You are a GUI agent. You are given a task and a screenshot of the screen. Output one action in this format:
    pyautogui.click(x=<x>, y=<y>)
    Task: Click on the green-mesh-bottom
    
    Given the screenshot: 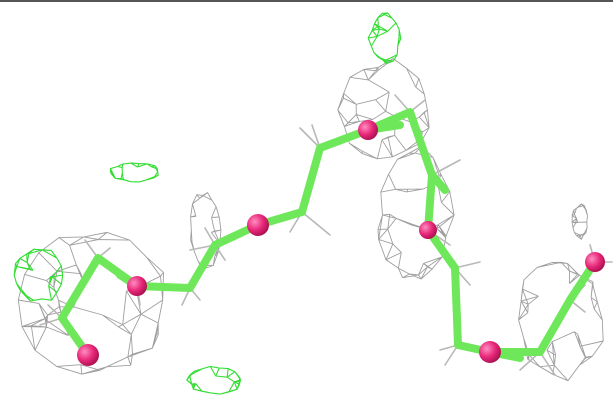 What is the action you would take?
    pyautogui.click(x=213, y=380)
    